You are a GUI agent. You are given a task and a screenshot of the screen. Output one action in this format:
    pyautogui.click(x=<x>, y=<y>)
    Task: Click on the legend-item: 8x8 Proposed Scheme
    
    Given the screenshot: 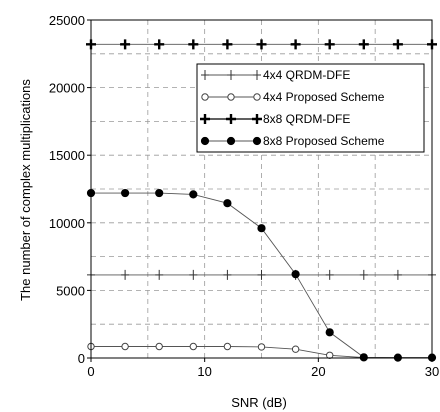 What is the action you would take?
    pyautogui.click(x=292, y=141)
    